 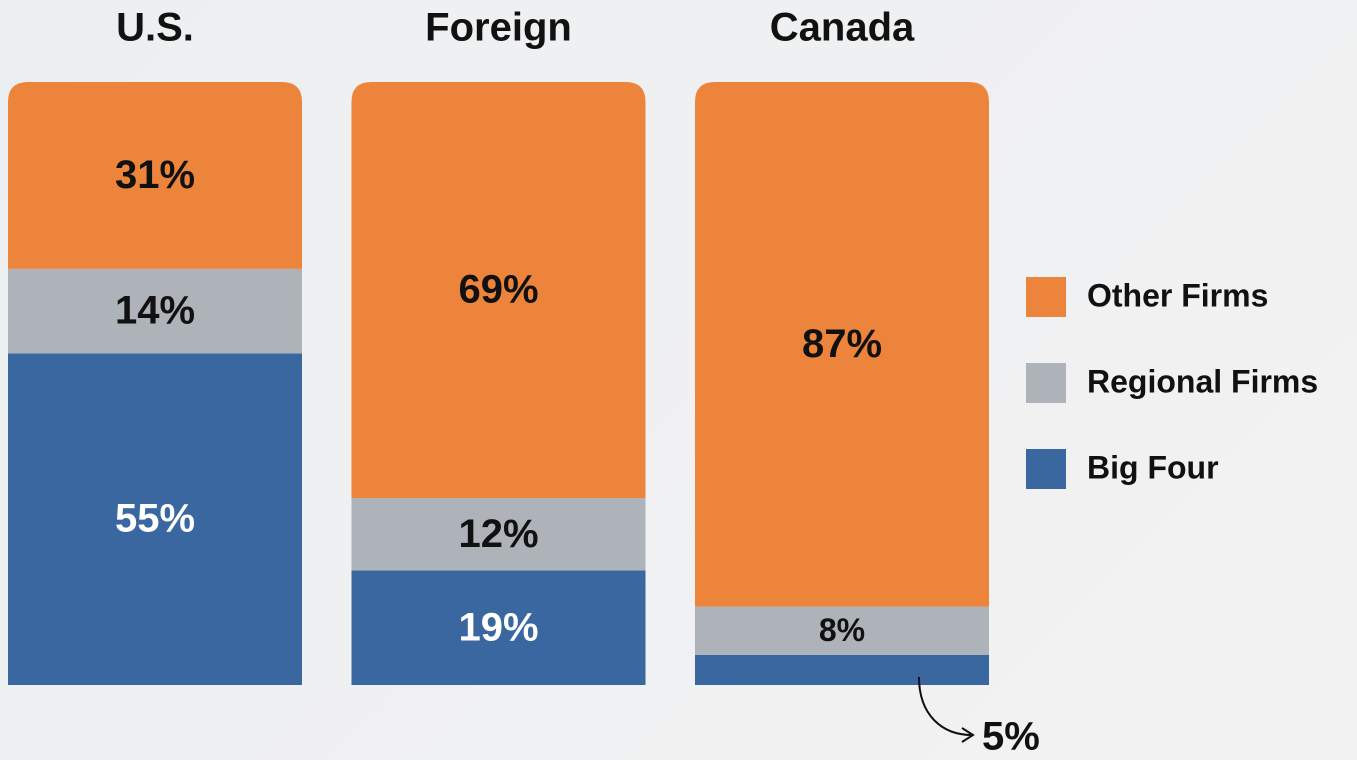 What do you see at coordinates (1177, 295) in the screenshot?
I see `legend-label: Other Firms` at bounding box center [1177, 295].